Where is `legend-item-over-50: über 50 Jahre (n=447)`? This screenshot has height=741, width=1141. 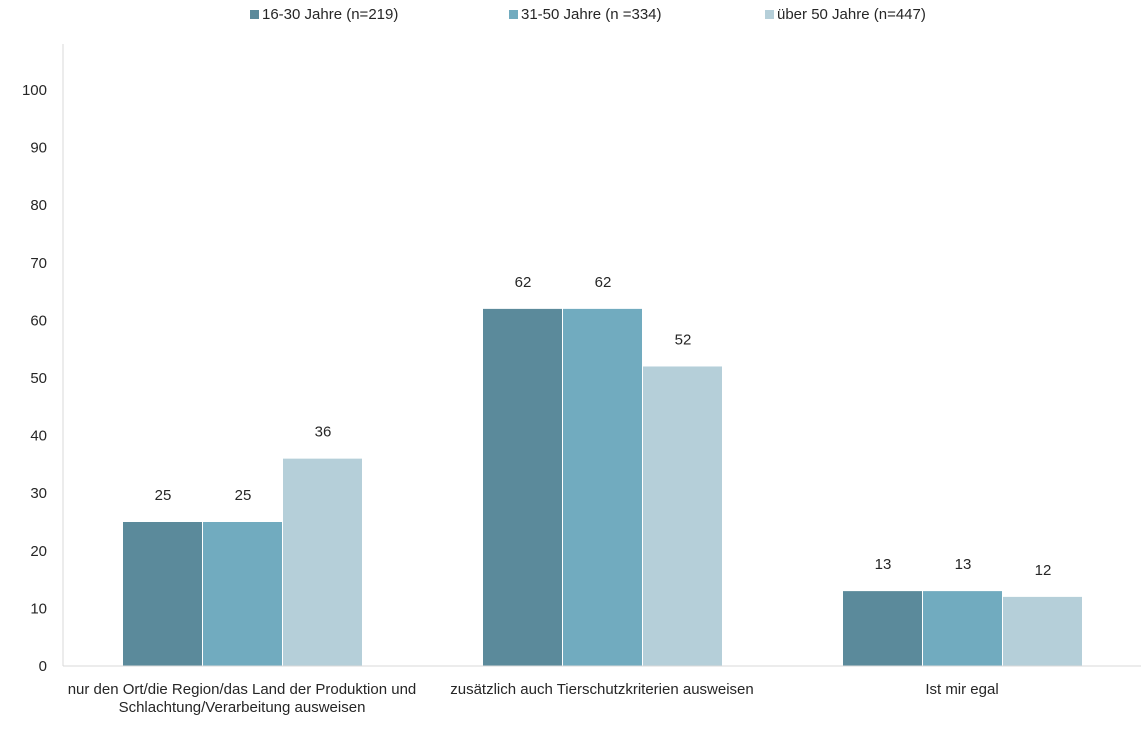 legend-item-over-50: über 50 Jahre (n=447) is located at coordinates (845, 14).